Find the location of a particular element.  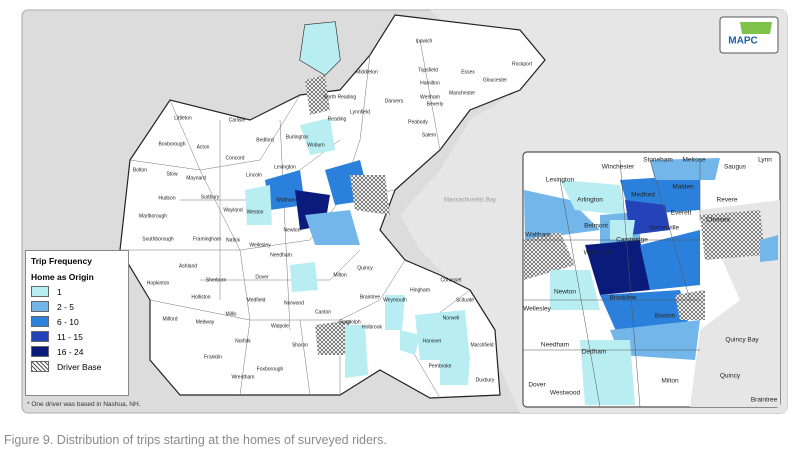

town-label: Franklin is located at coordinates (213, 357).